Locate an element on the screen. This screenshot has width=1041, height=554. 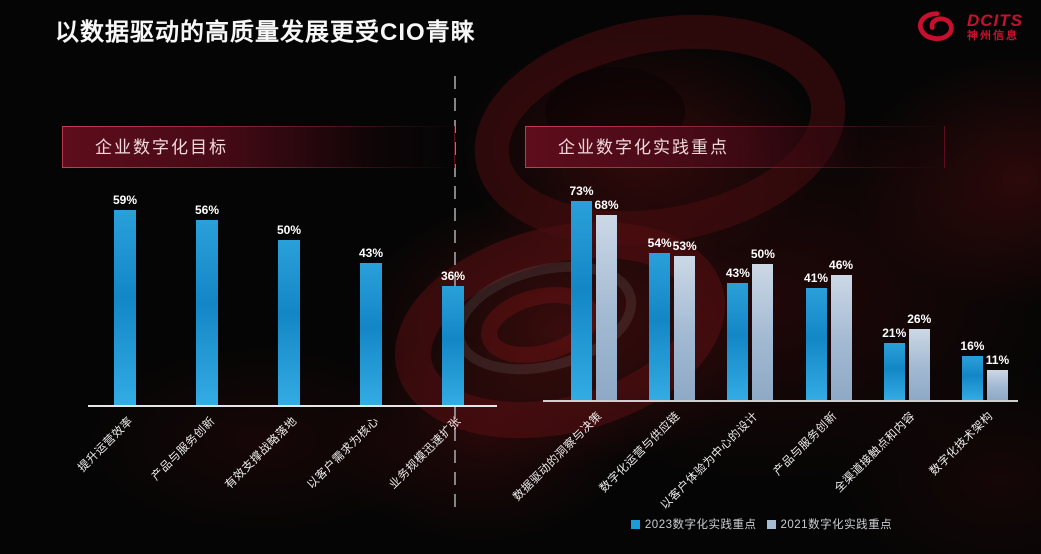
bar-series-1: 56% is located at coordinates (207, 304).